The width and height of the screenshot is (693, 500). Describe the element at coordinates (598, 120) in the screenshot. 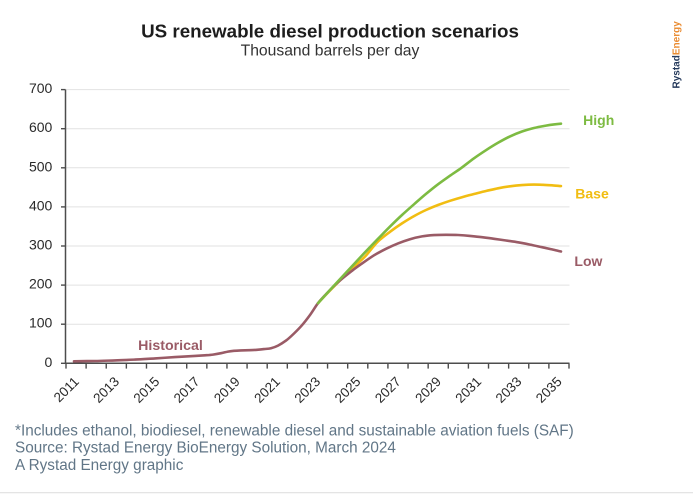

I see `svg-text: High` at that location.